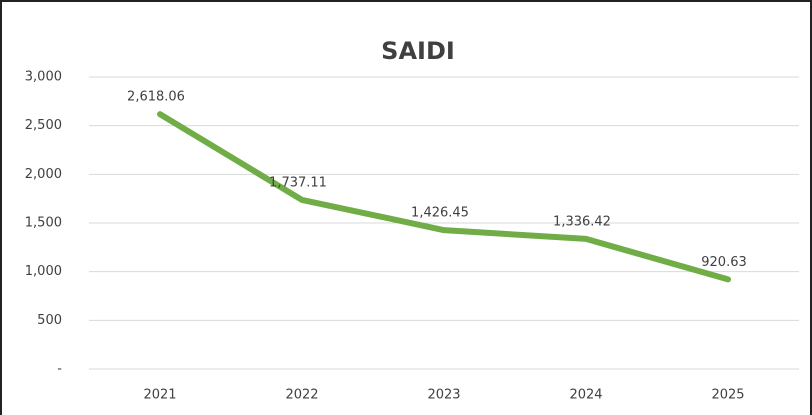 Image resolution: width=812 pixels, height=415 pixels. I want to click on data-label: 2,618.06, so click(156, 97).